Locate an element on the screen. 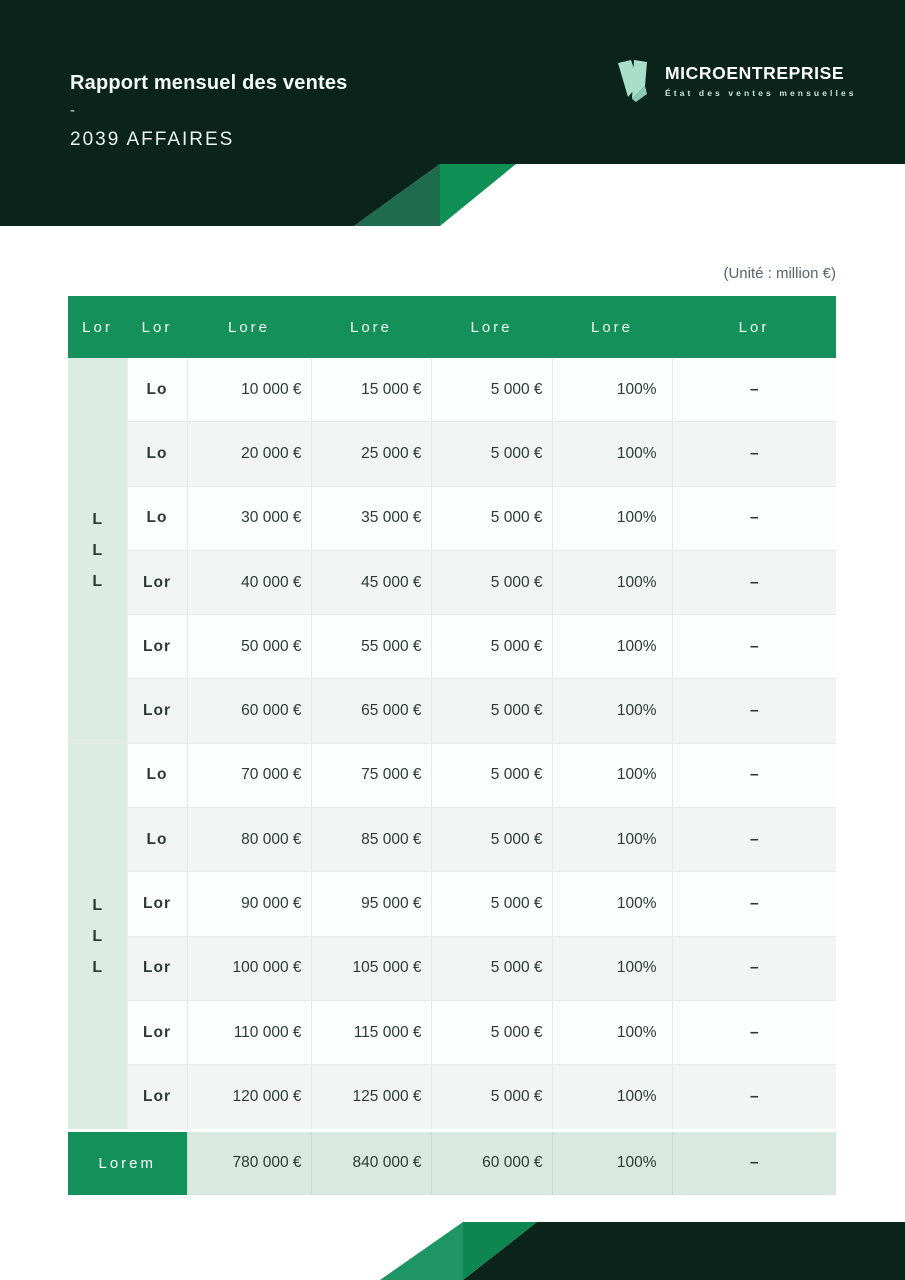 This screenshot has width=905, height=1280. amount-cell: 30 000 € is located at coordinates (248, 518).